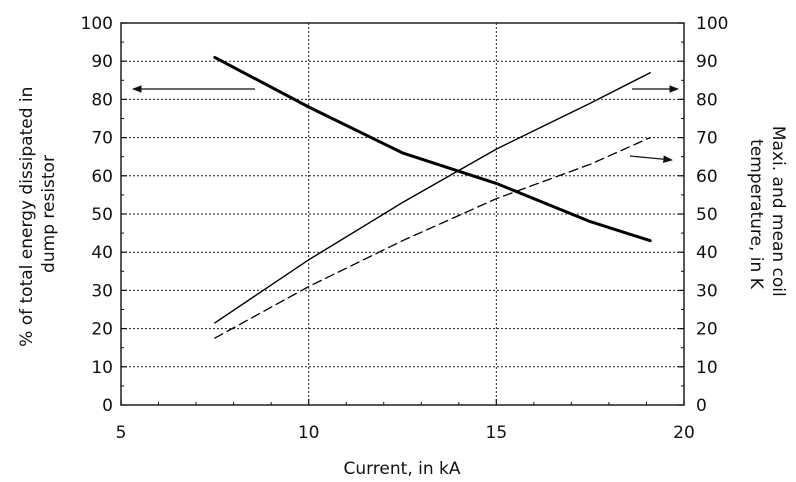  What do you see at coordinates (102, 62) in the screenshot?
I see `y-left-tick-label: 90` at bounding box center [102, 62].